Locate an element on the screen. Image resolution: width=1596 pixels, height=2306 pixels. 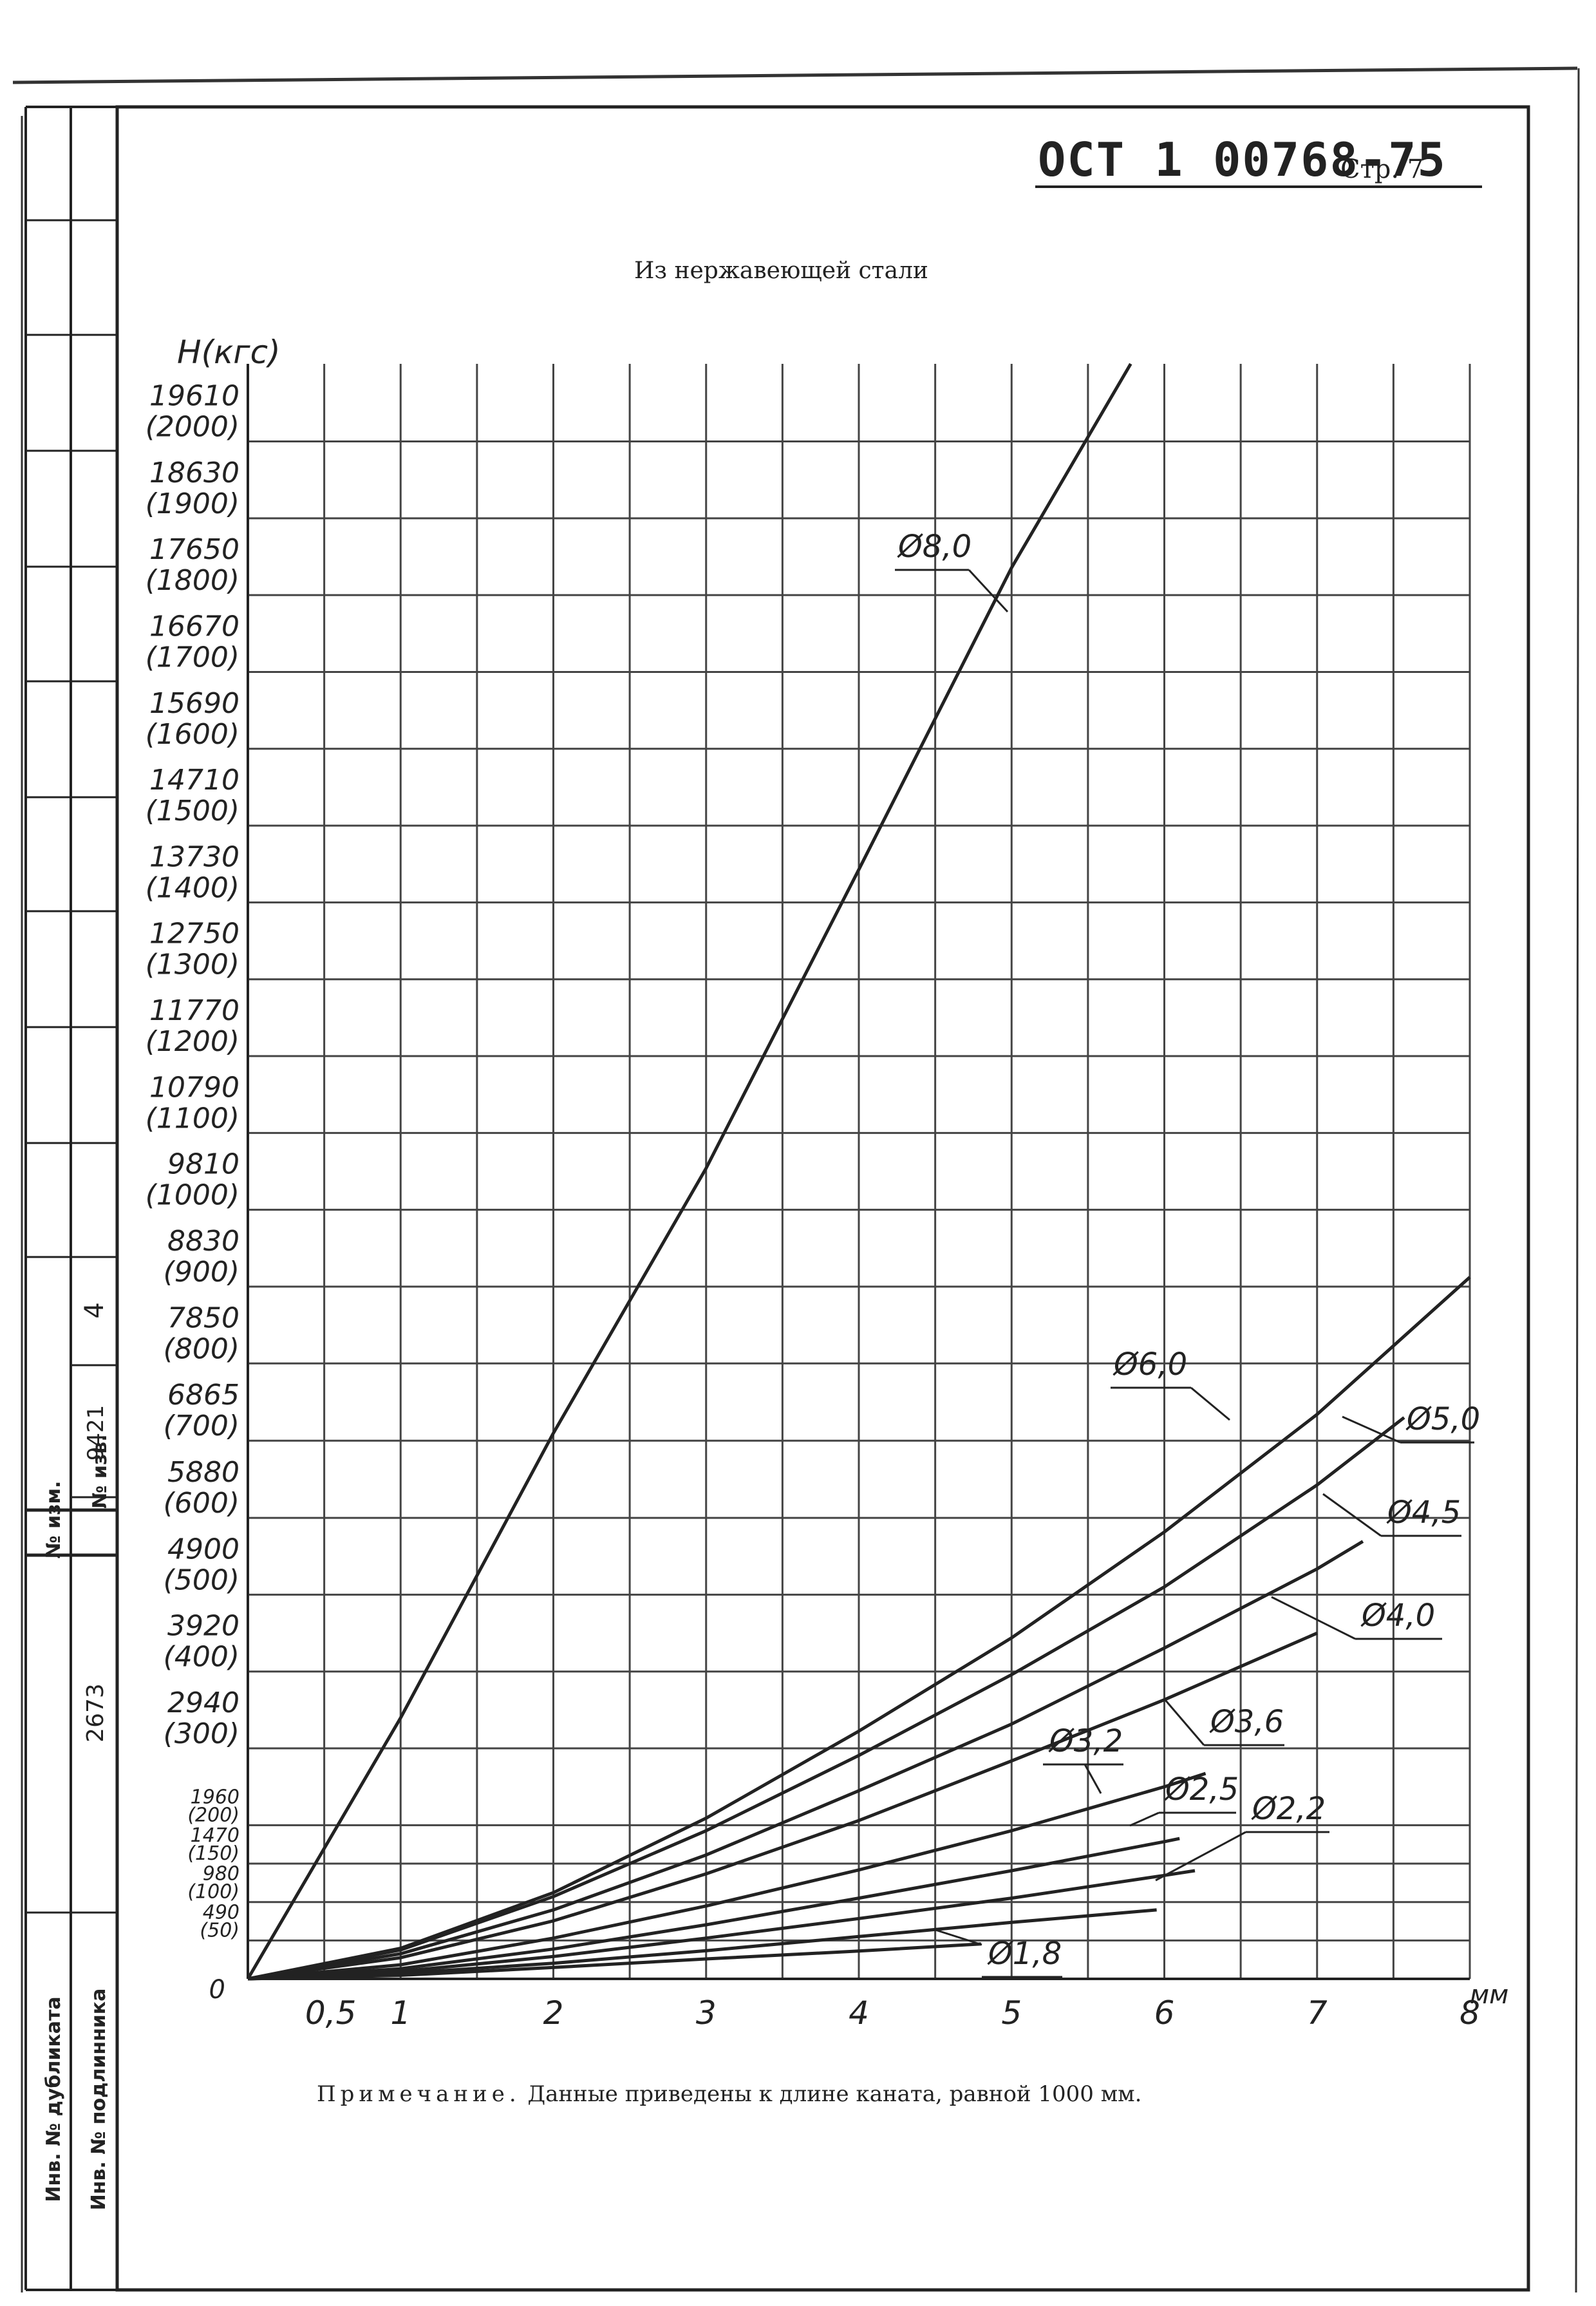
y-tick-label-4: 15690 is located at coordinates (194, 703).